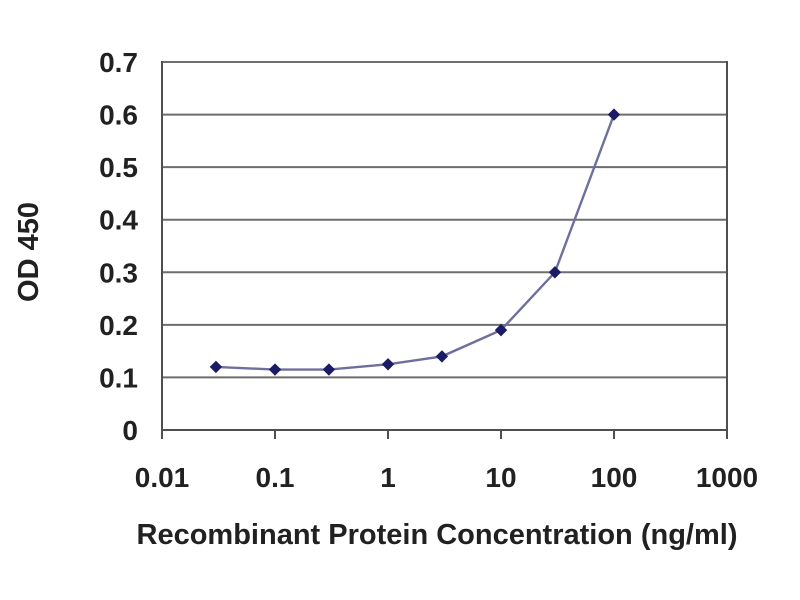 Image resolution: width=800 pixels, height=600 pixels. Describe the element at coordinates (446, 477) in the screenshot. I see `x-axis-tick-labels: 0.01 0.1 1 10 100 1000` at that location.